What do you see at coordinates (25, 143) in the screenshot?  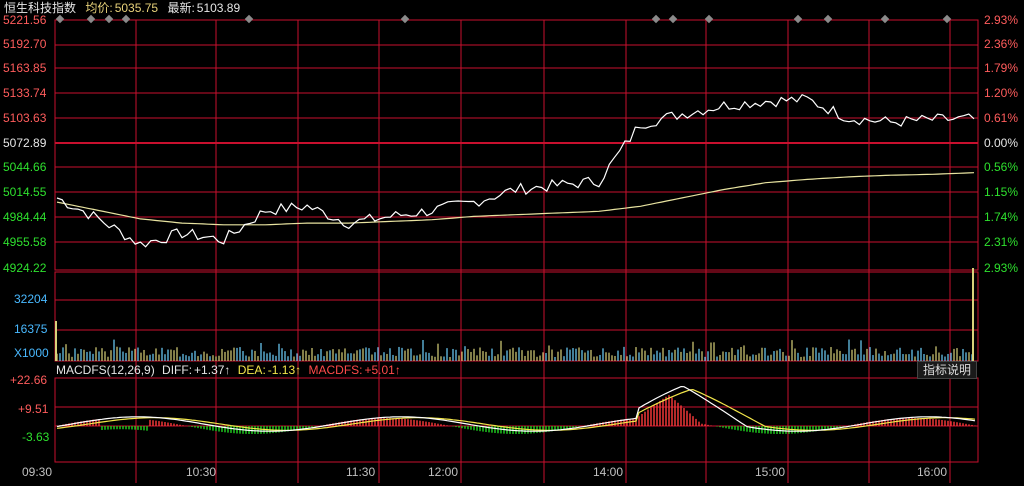 I see `price-tick-5: 5072.89` at bounding box center [25, 143].